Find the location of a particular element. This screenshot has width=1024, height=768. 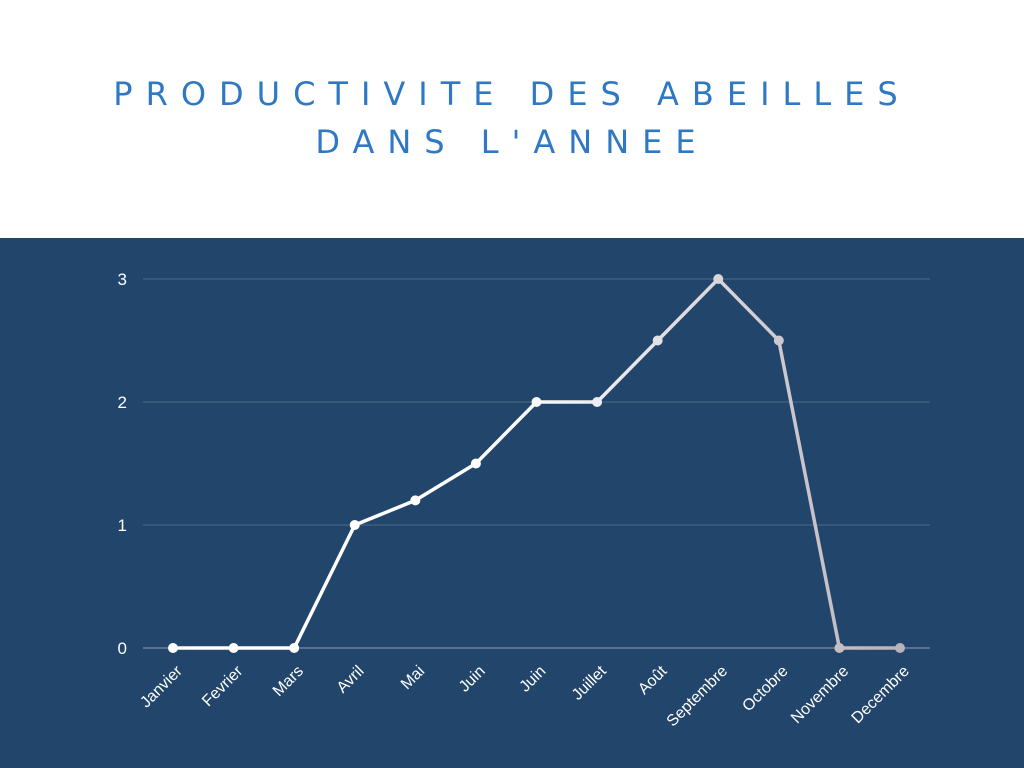

y-axis-ticks: 0 1 2 3 is located at coordinates (122, 464).